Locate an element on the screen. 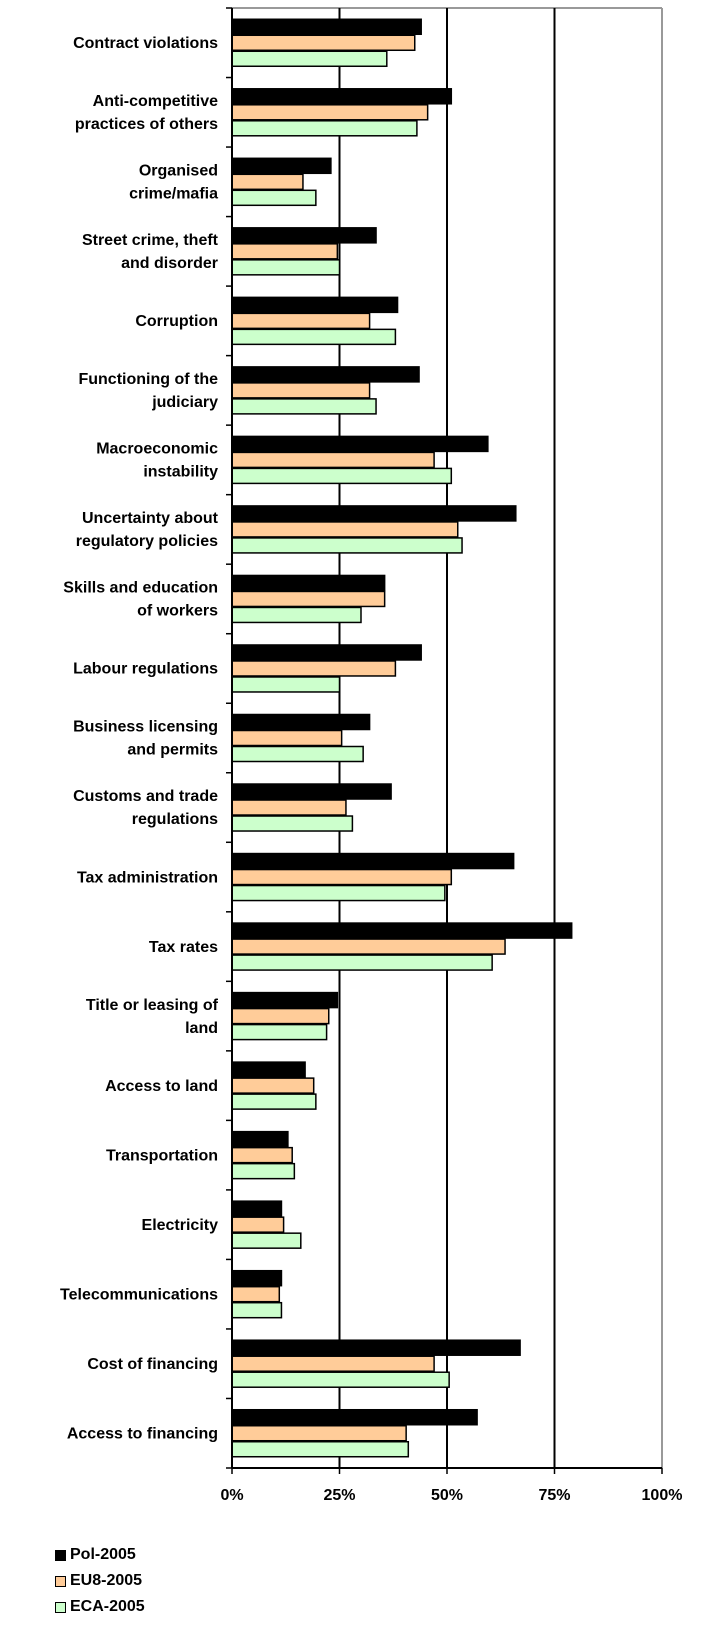 This screenshot has width=727, height=1627. legend-label-eca-2005: ECA-2005 is located at coordinates (107, 1606).